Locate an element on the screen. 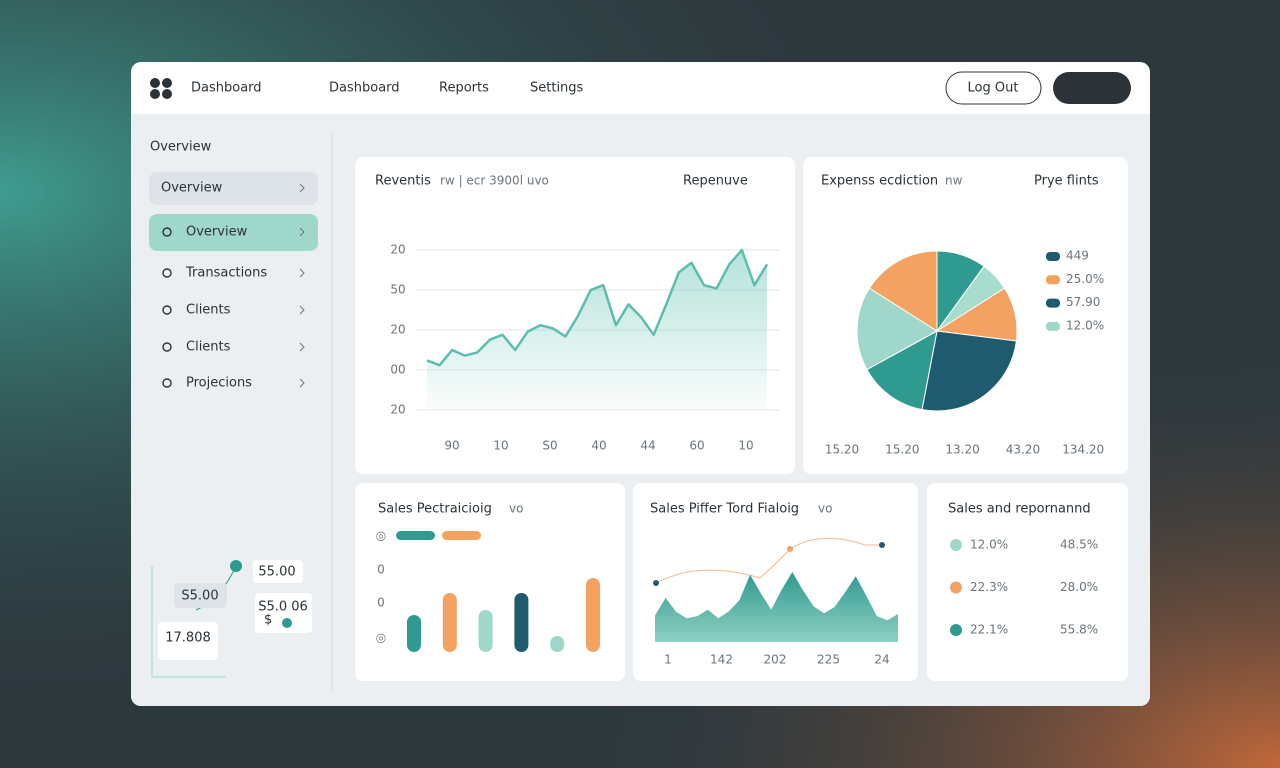 The height and width of the screenshot is (768, 1280). sidebar-title: Overview is located at coordinates (181, 147).